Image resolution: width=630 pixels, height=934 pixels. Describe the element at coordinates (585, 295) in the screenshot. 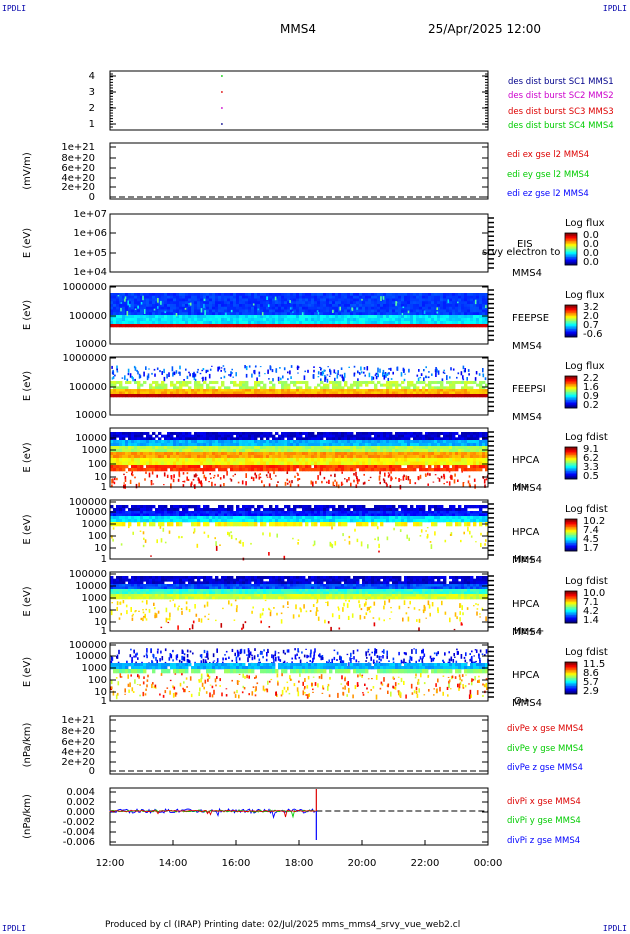

I see `colorbar-title: Log flux` at that location.